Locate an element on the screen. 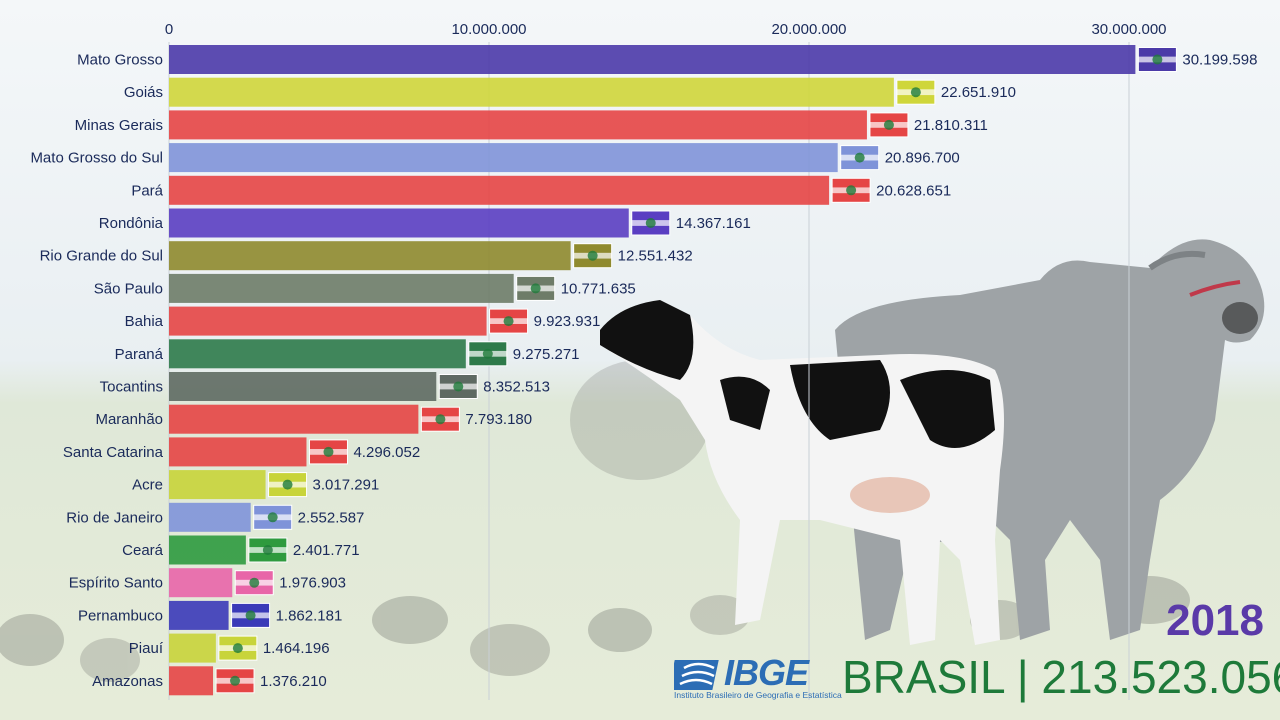 This screenshot has height=720, width=1280. bar-row: Rondônia 14.367.161 is located at coordinates (425, 223).